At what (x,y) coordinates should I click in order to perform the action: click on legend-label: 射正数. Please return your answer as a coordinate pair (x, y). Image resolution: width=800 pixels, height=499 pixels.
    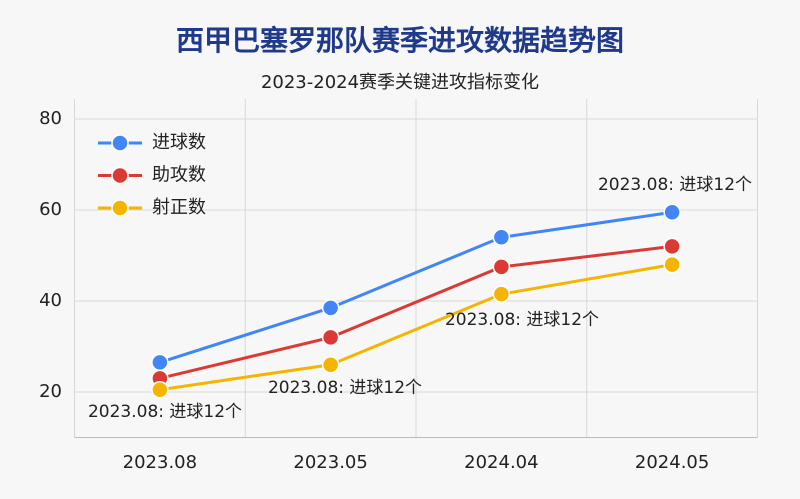
    Looking at the image, I should click on (179, 207).